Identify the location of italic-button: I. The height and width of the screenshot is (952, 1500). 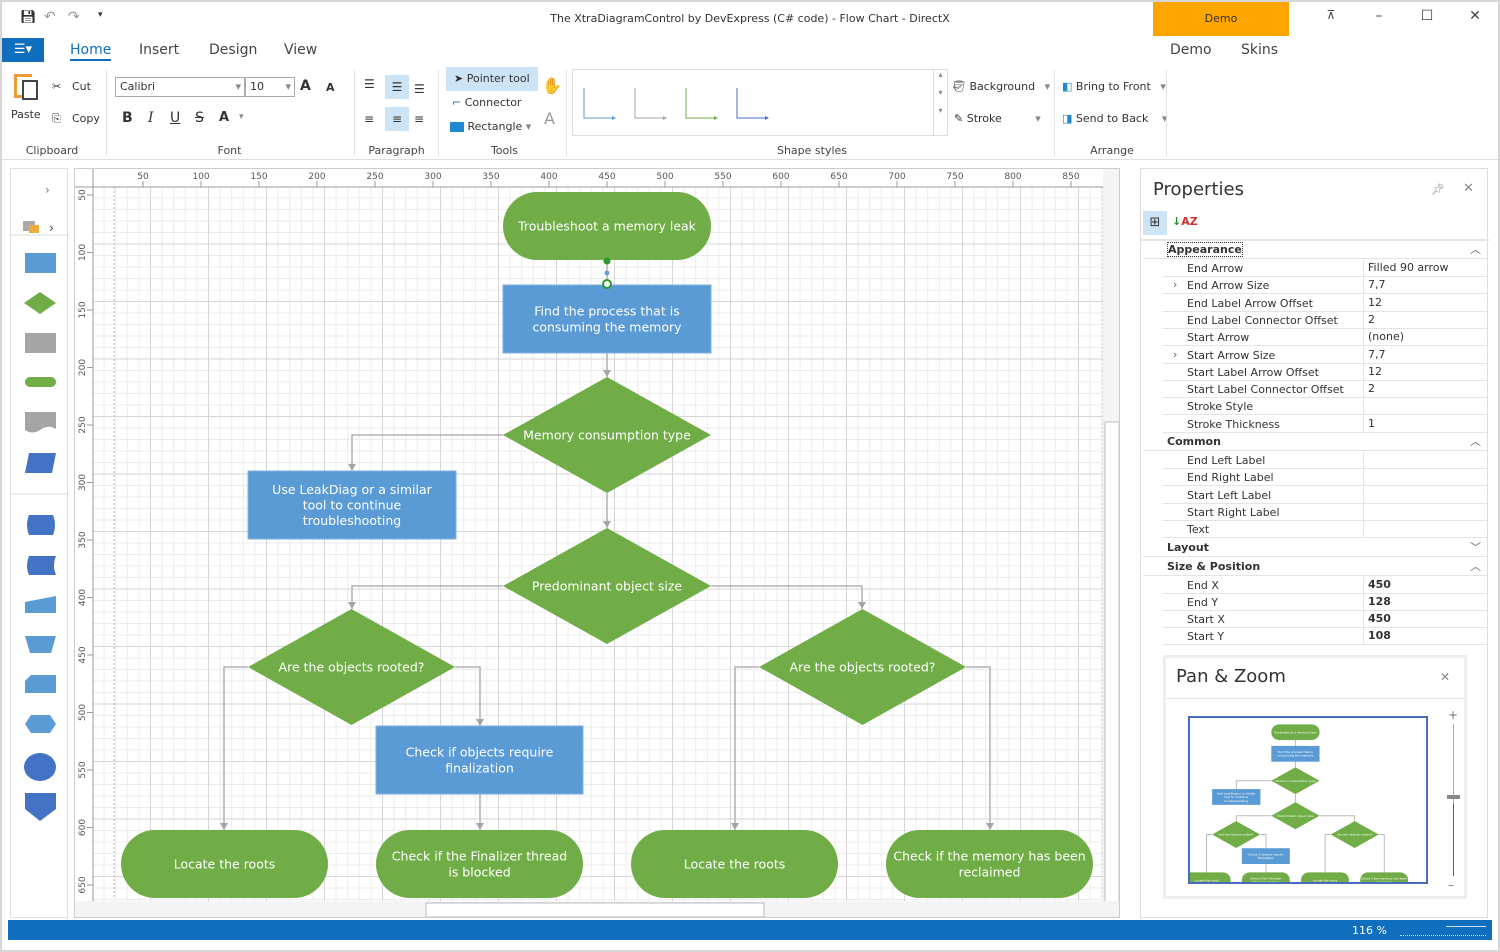
(151, 118).